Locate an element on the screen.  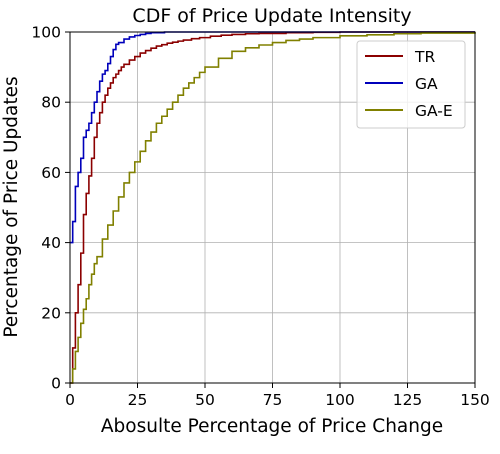
x-tick-label: 75 is located at coordinates (273, 400).